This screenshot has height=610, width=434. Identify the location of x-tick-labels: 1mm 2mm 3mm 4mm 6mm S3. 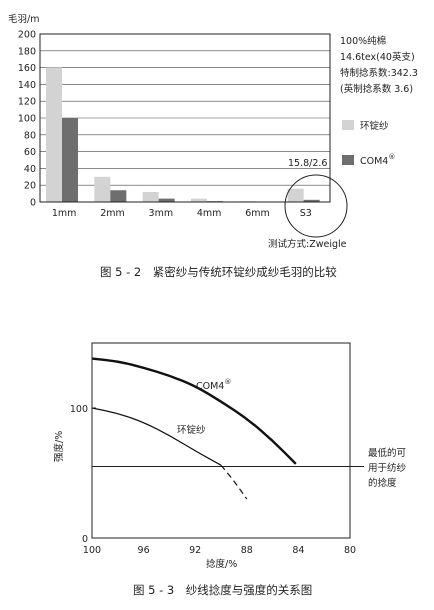
(182, 213).